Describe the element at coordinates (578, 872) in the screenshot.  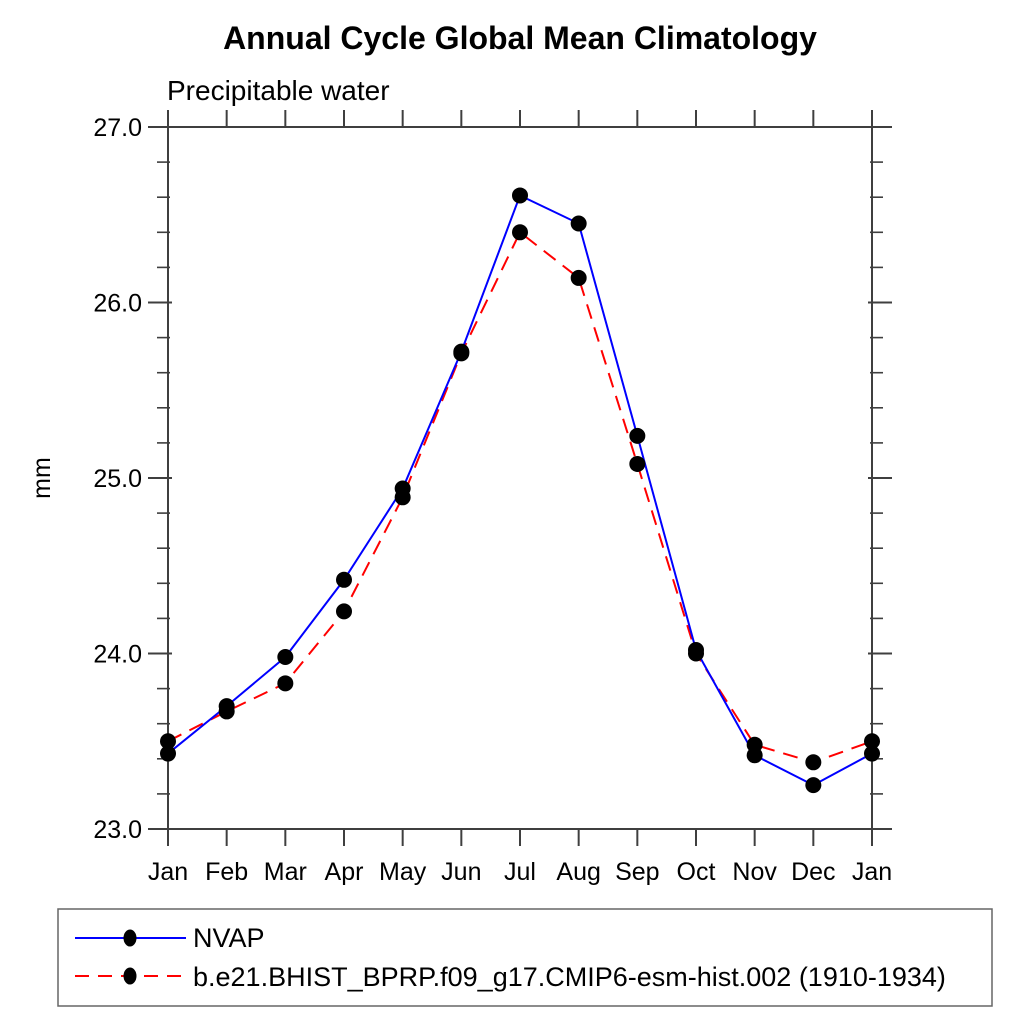
I see `x-tick-label: Aug` at that location.